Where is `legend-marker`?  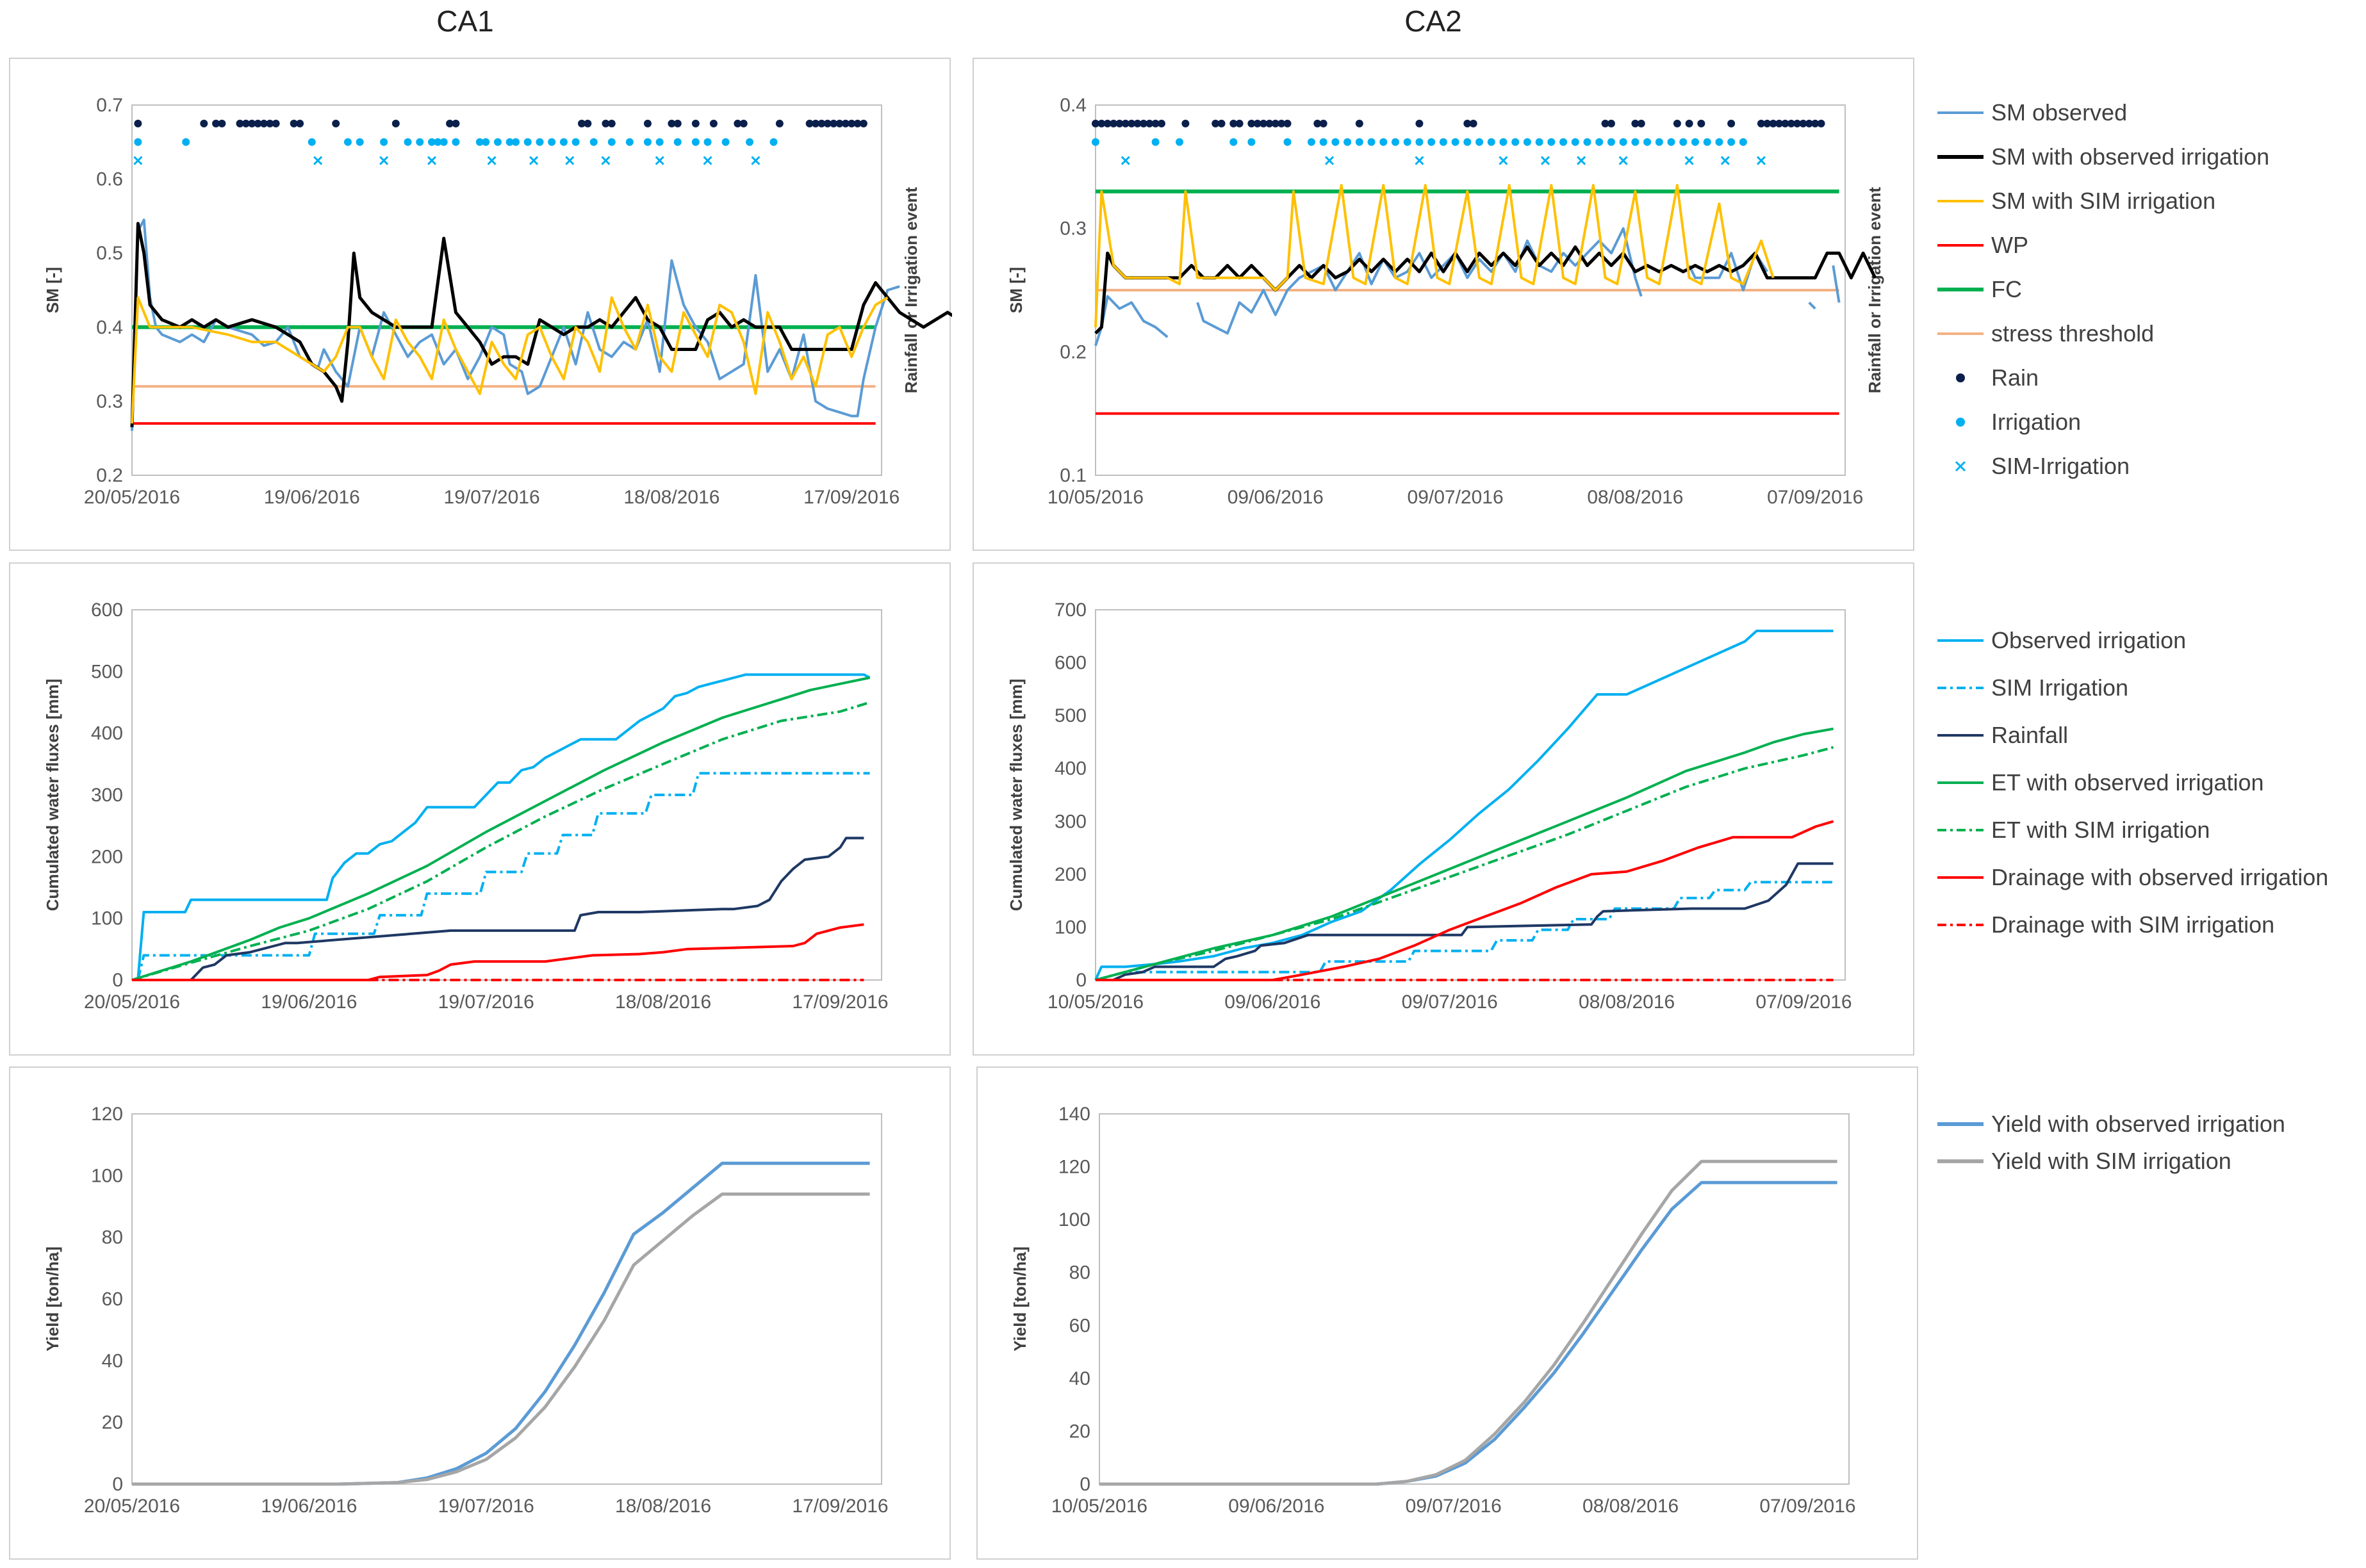
legend-marker is located at coordinates (1961, 466).